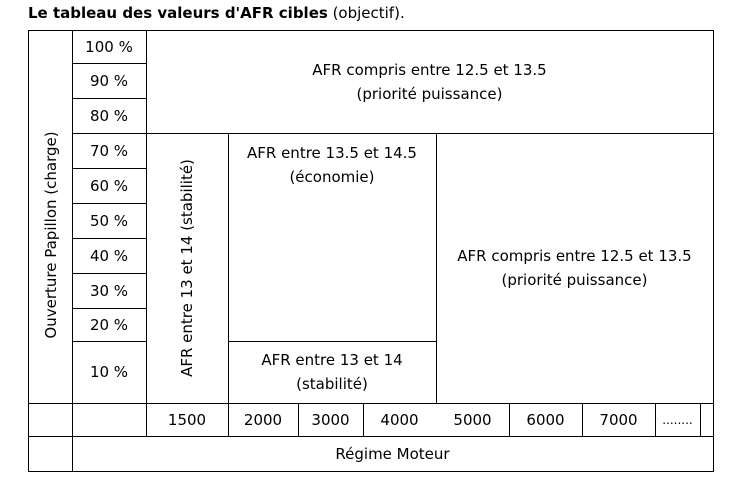 This screenshot has width=756, height=479. I want to click on title-bold: Le tableau des valeurs d'AFR cibles, so click(178, 13).